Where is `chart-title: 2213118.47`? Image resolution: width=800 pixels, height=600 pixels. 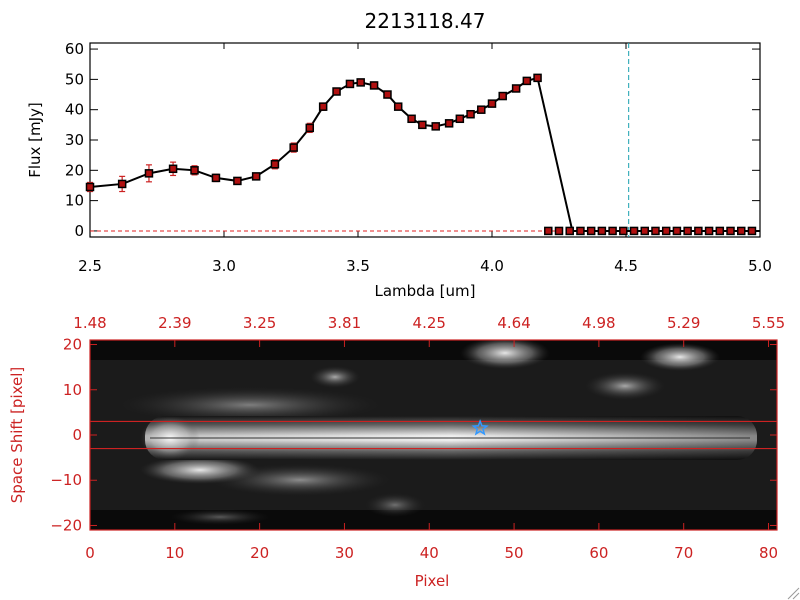 chart-title: 2213118.47 is located at coordinates (425, 21).